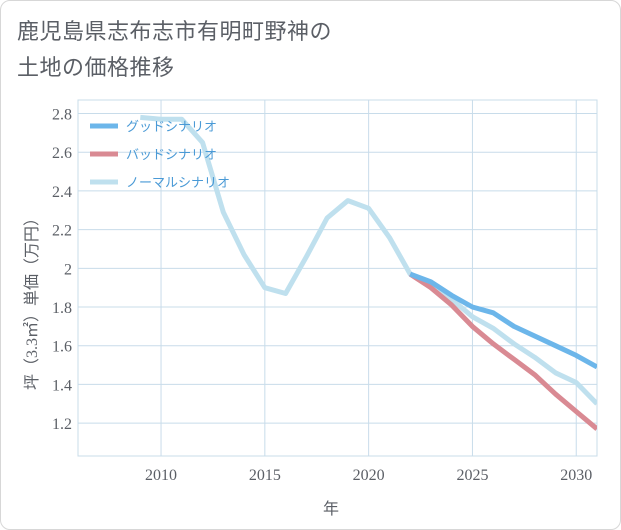  What do you see at coordinates (265, 475) in the screenshot?
I see `x-tick-label: 2015` at bounding box center [265, 475].